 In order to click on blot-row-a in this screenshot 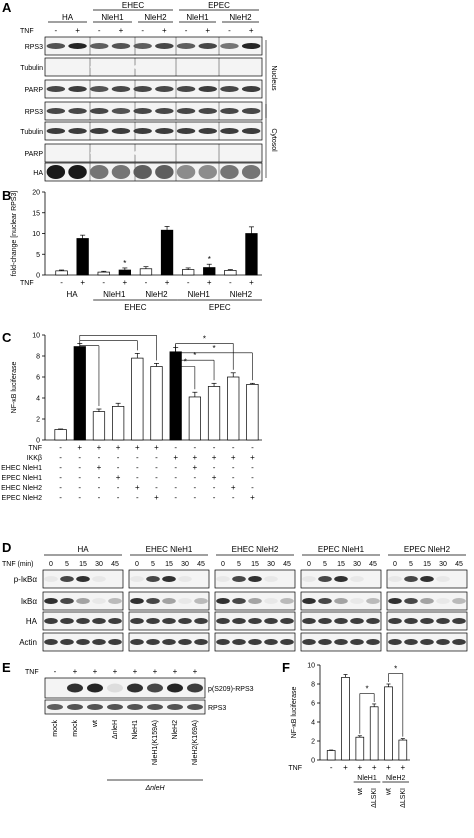, I will do `click(153, 67)`.